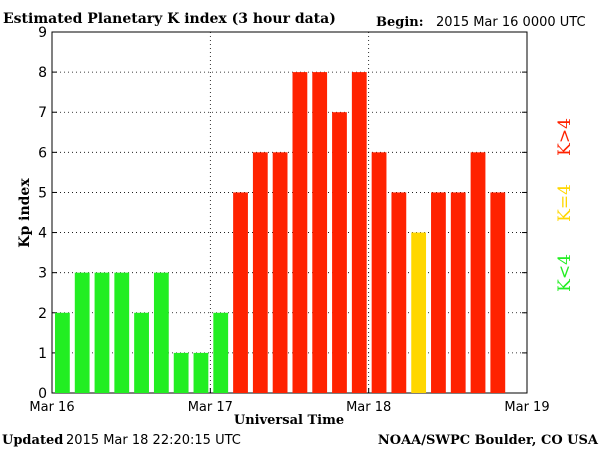  I want to click on y-tick-label: 3, so click(42, 274).